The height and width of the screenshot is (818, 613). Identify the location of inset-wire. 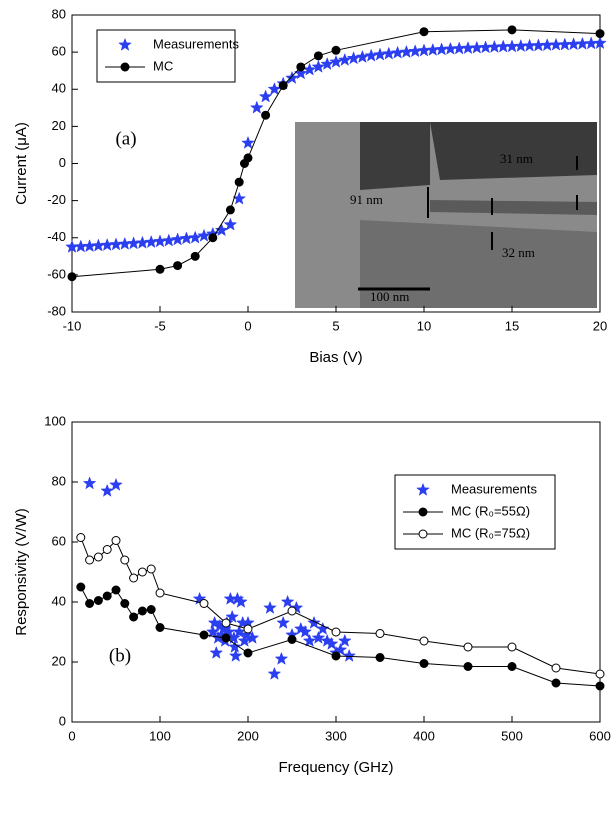
(513, 207).